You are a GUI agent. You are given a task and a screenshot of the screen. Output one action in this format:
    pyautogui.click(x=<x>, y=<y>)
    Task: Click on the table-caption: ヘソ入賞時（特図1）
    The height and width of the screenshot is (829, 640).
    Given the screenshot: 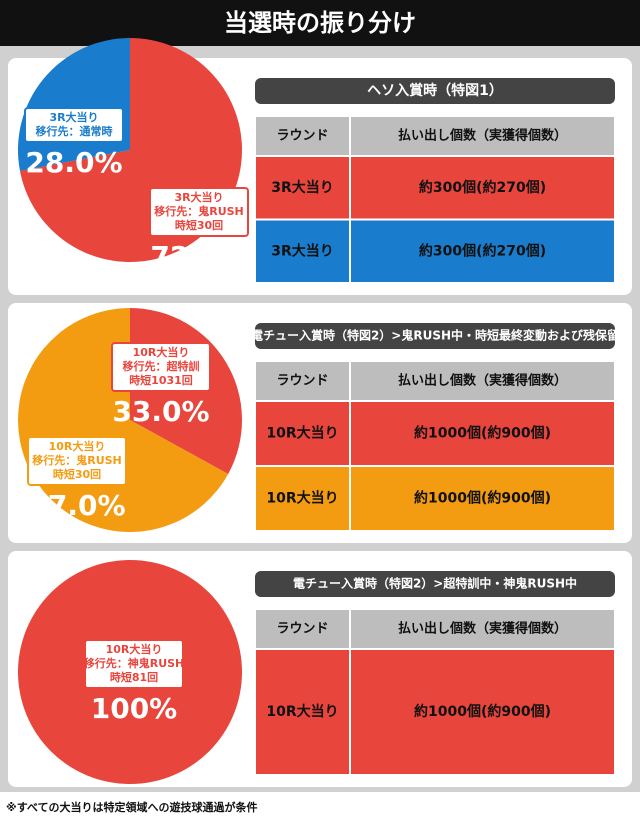 What is the action you would take?
    pyautogui.click(x=435, y=90)
    